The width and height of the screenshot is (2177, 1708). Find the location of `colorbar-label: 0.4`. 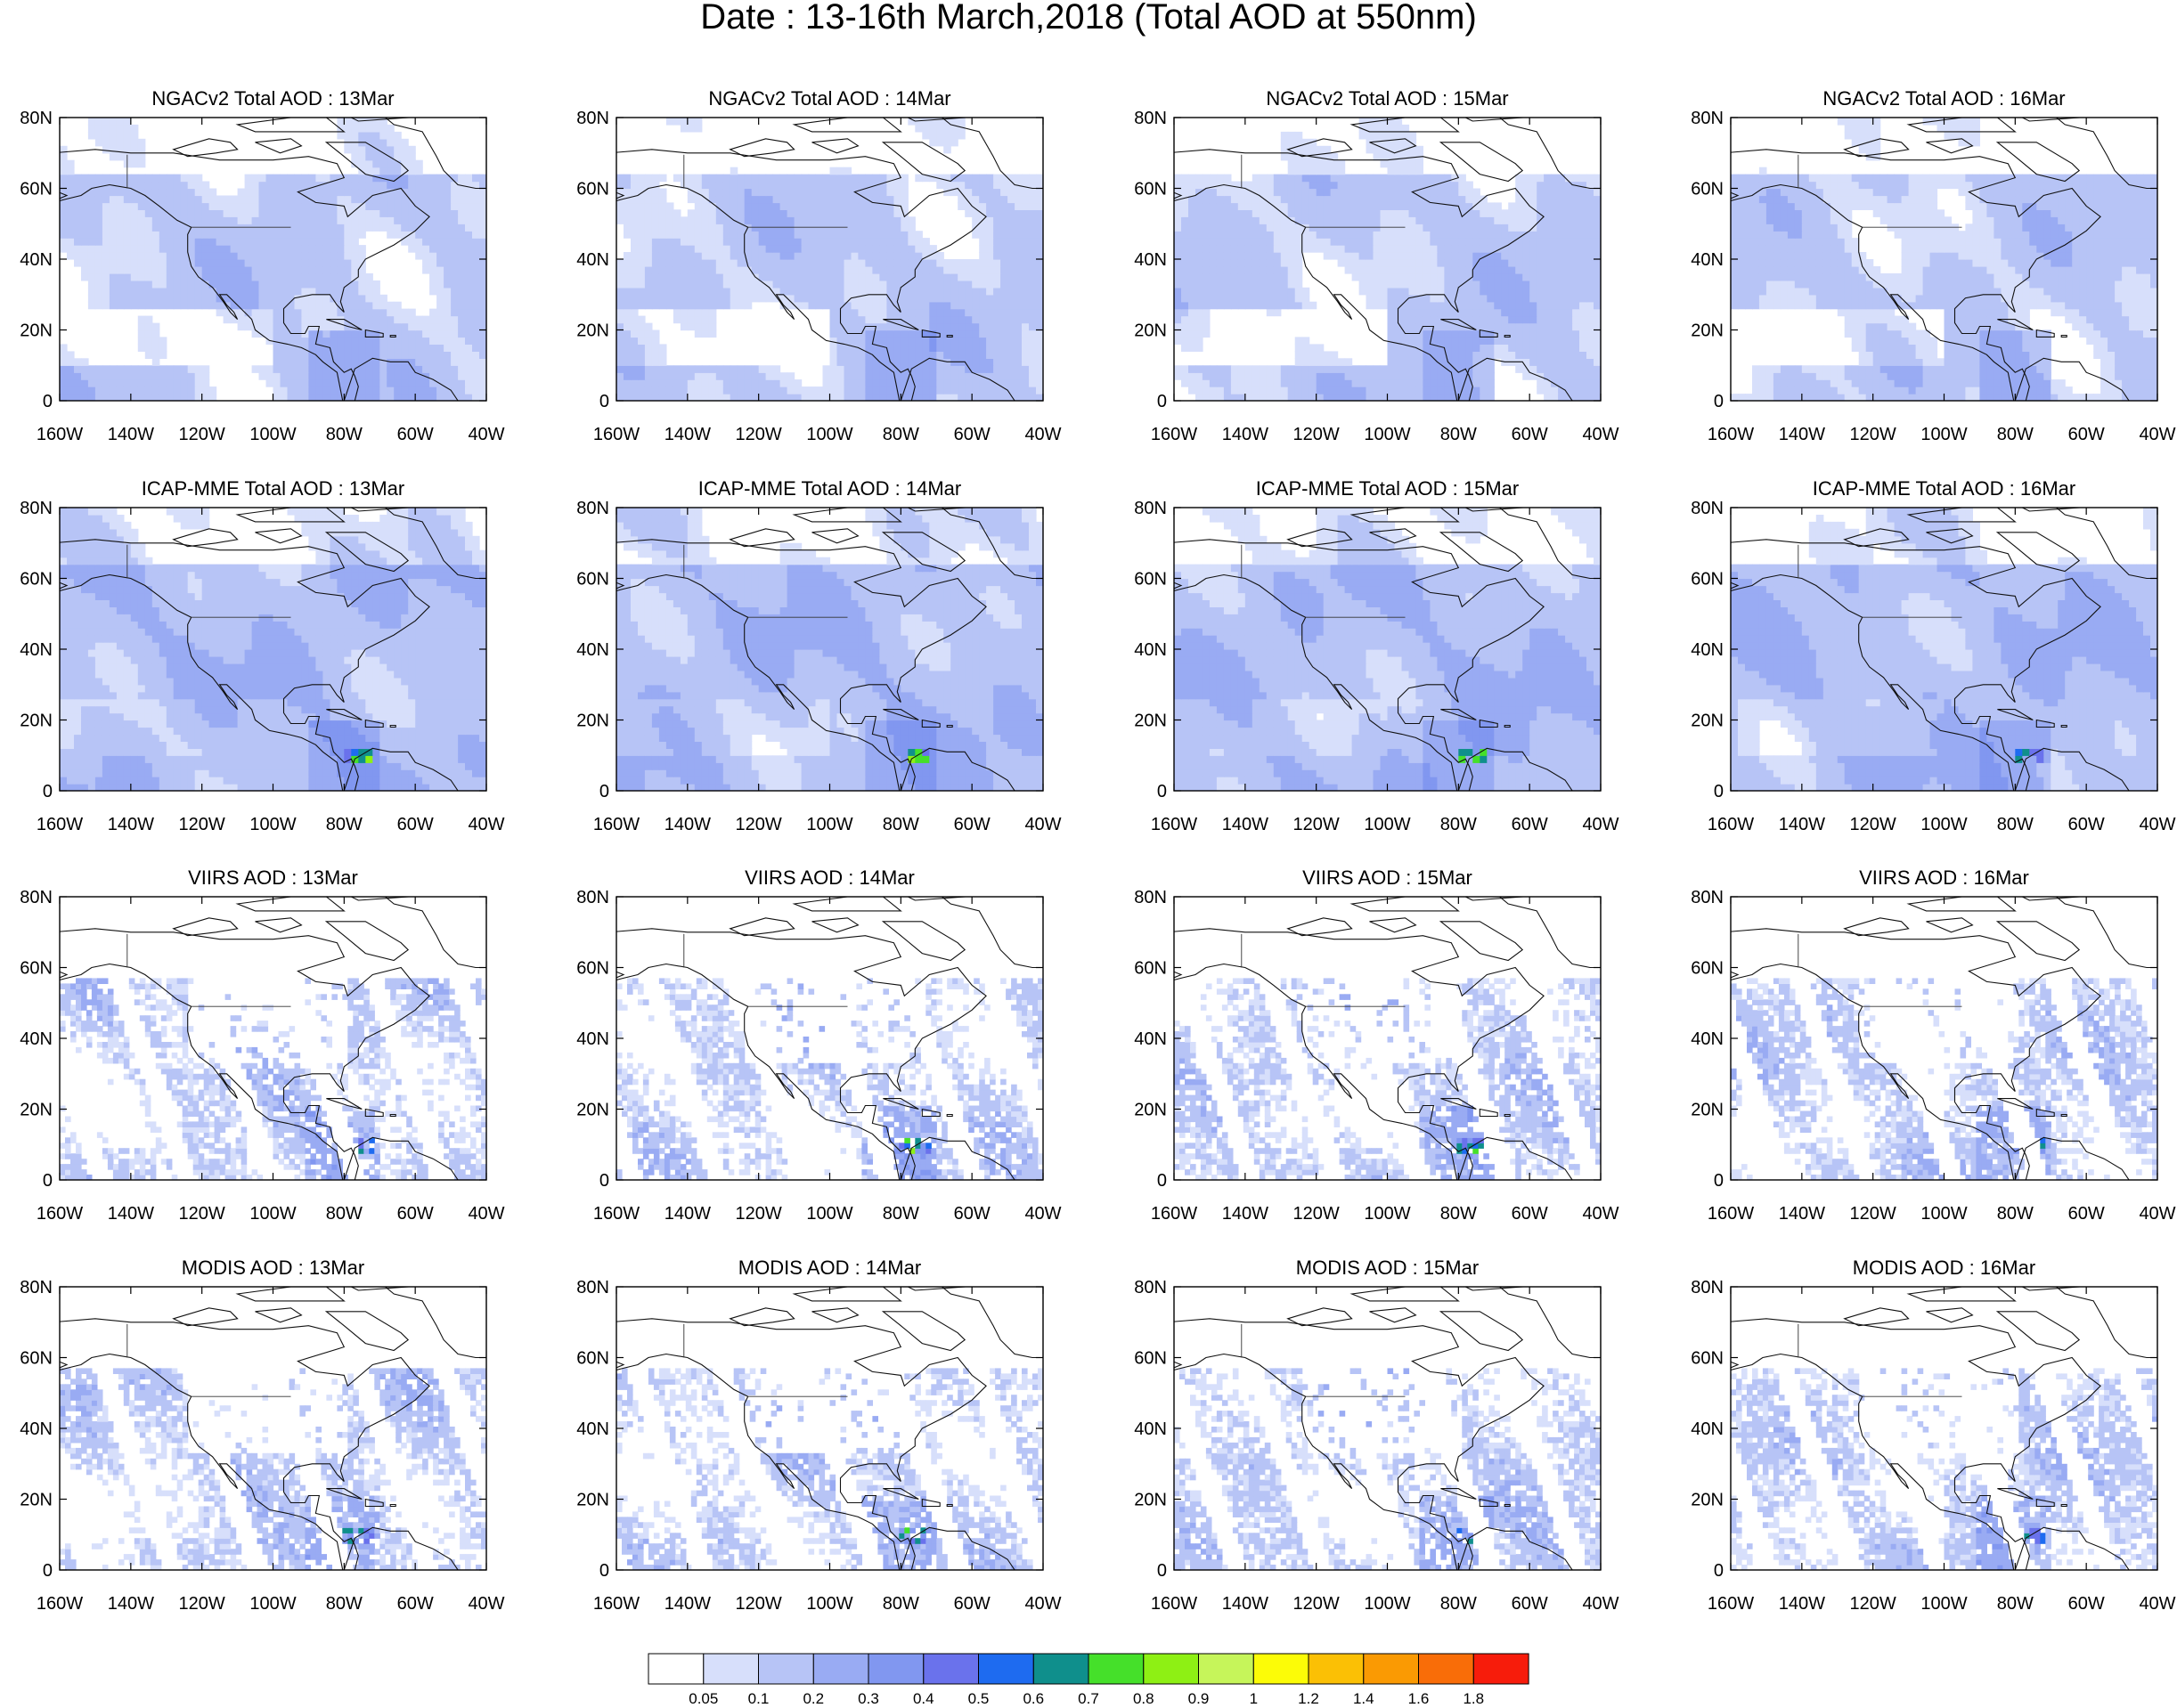

colorbar-label: 0.4 is located at coordinates (923, 1698).